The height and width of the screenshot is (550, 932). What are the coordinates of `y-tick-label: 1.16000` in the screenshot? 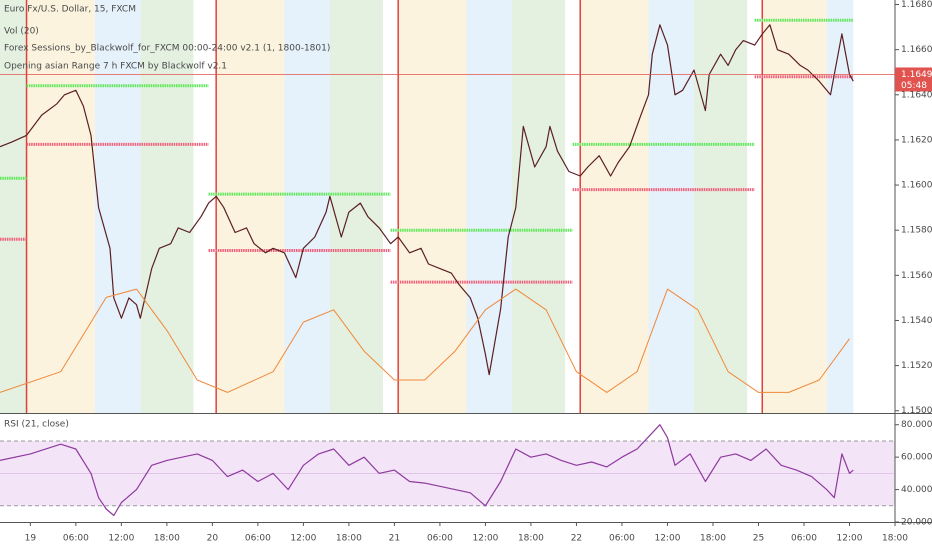 It's located at (916, 186).